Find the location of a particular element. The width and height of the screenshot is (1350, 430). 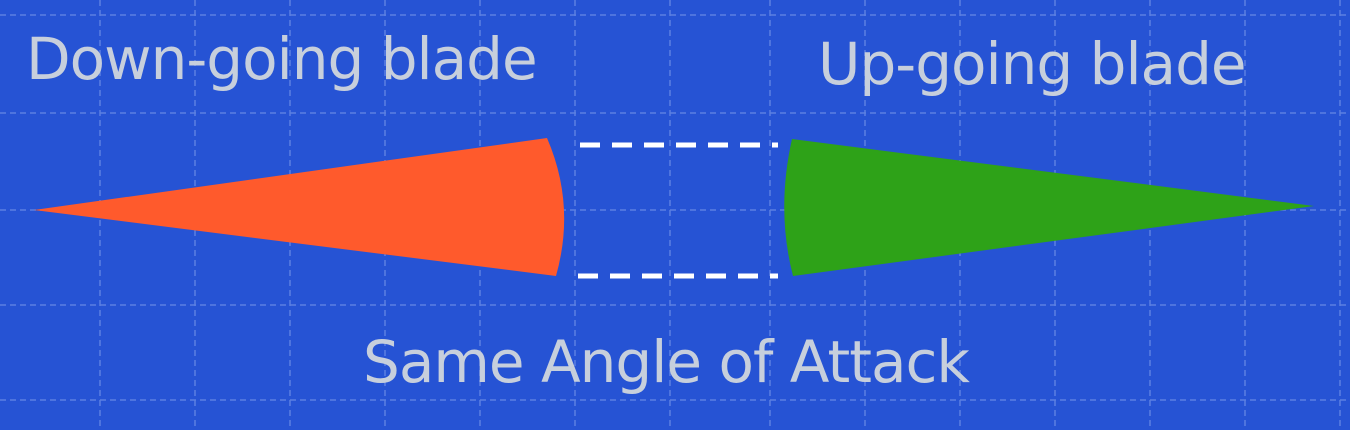

down-going-blade-label: Down-going blade is located at coordinates (282, 59).